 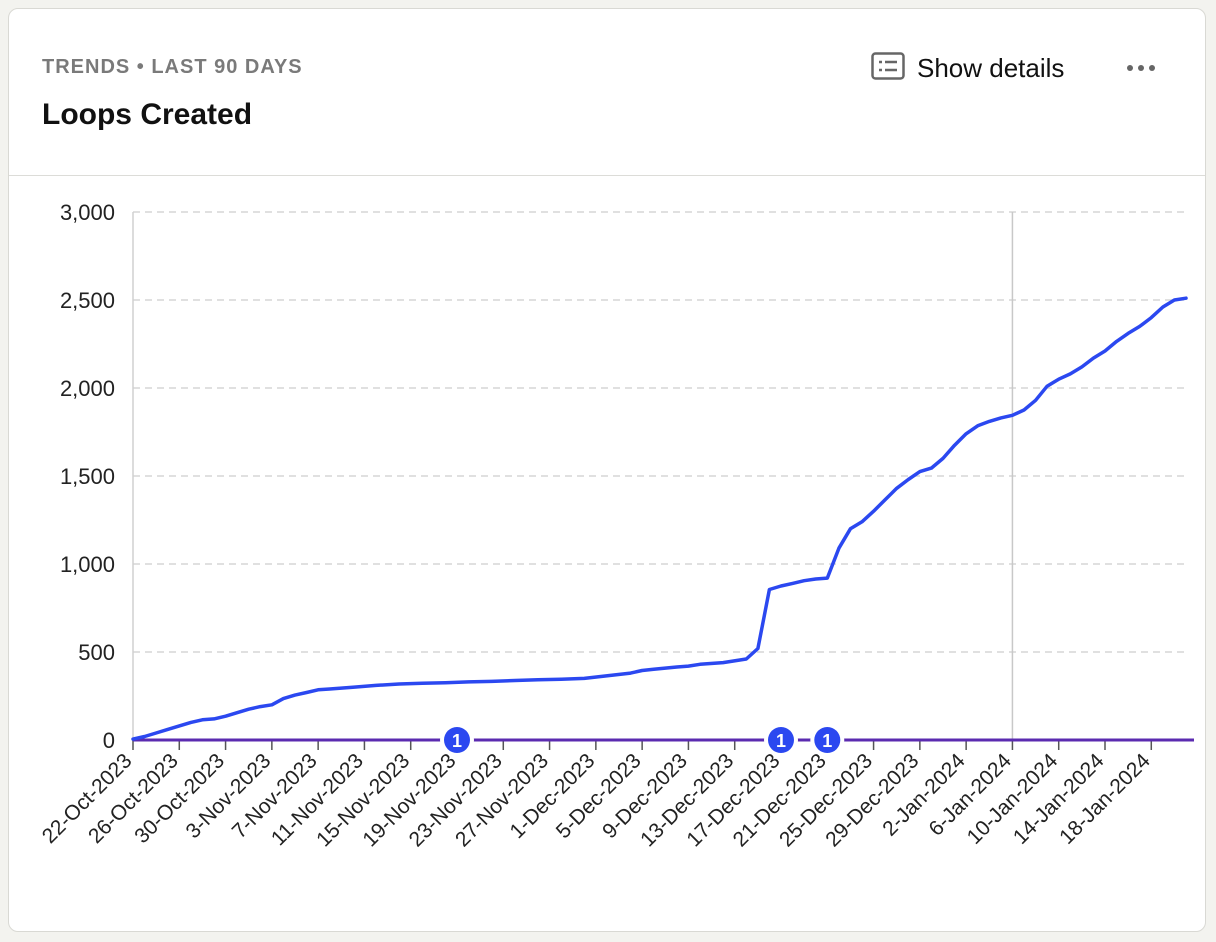 I want to click on more-options-button, so click(x=1141, y=68).